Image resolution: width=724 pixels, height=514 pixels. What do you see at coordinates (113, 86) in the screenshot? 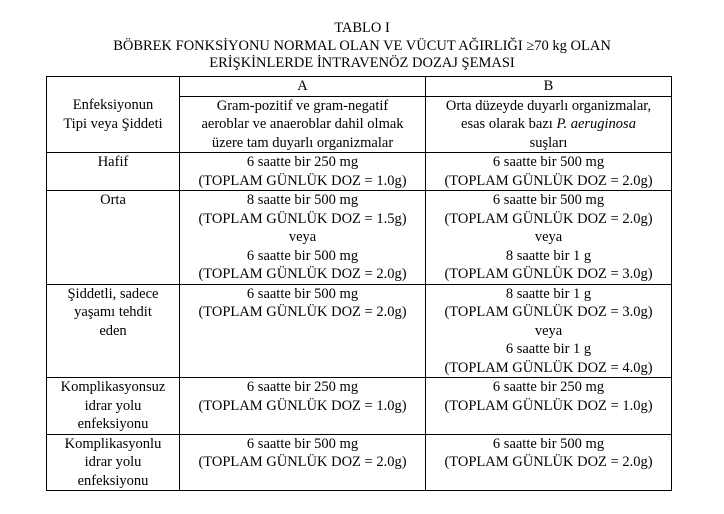
I see `header-corner-cell` at bounding box center [113, 86].